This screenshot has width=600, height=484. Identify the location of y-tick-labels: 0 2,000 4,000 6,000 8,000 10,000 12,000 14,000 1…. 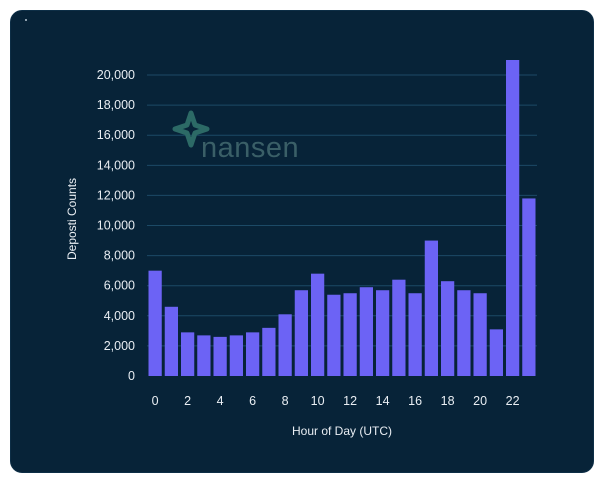
(116, 225).